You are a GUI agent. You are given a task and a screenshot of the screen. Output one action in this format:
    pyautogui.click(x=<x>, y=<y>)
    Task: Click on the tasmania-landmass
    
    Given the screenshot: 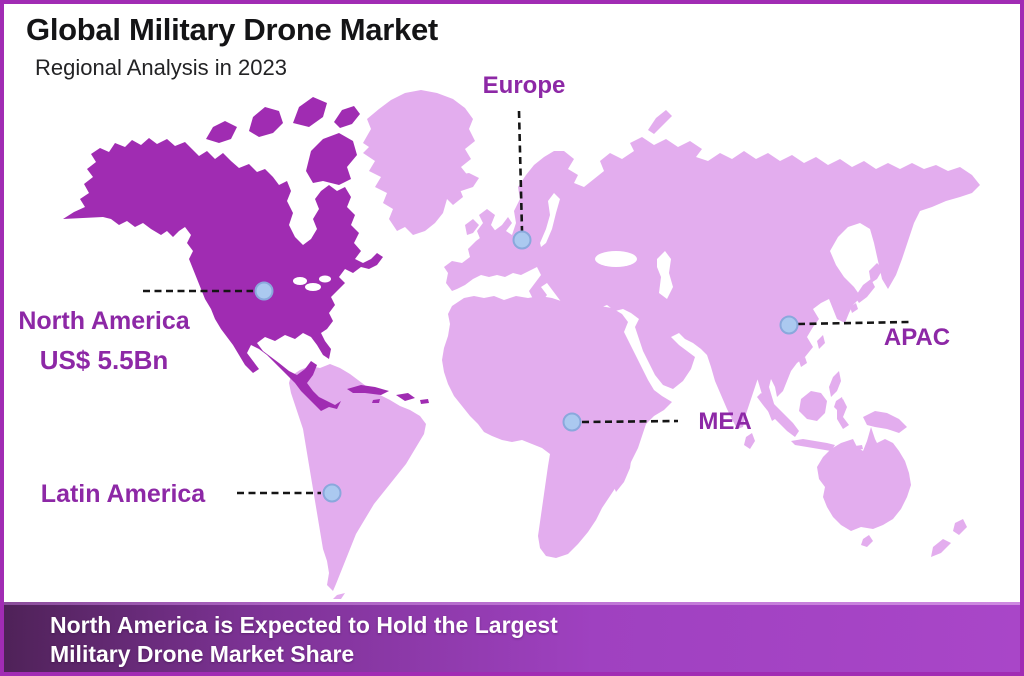 What is the action you would take?
    pyautogui.click(x=867, y=541)
    